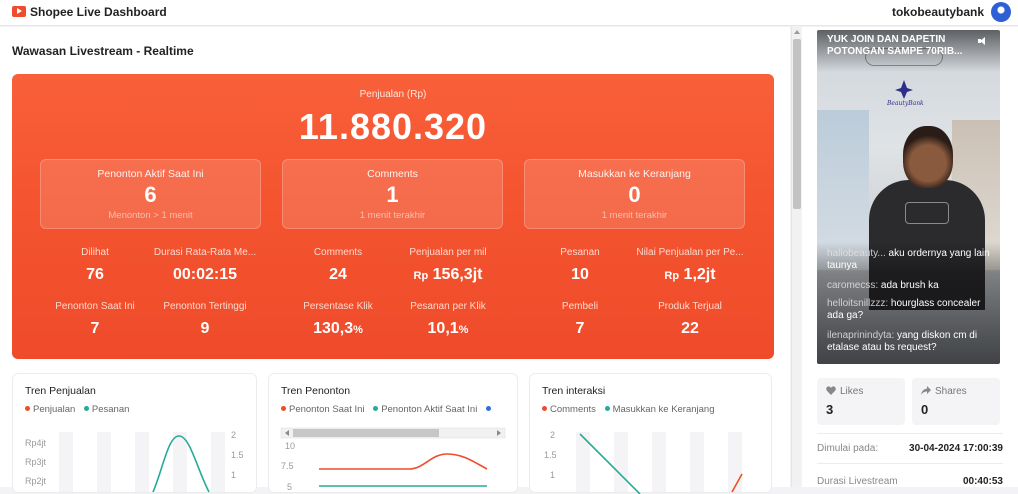 Image resolution: width=1018 pixels, height=494 pixels. Describe the element at coordinates (982, 481) in the screenshot. I see `duration-value: 00:40:53` at that location.